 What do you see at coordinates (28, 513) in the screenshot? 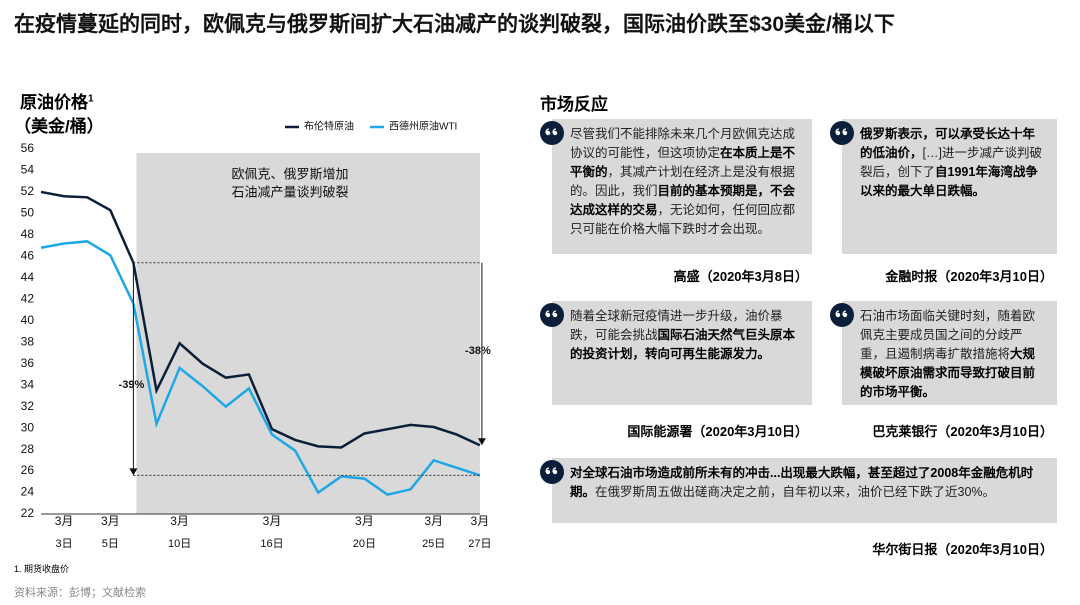
I see `y-tick-label: 22` at bounding box center [28, 513].